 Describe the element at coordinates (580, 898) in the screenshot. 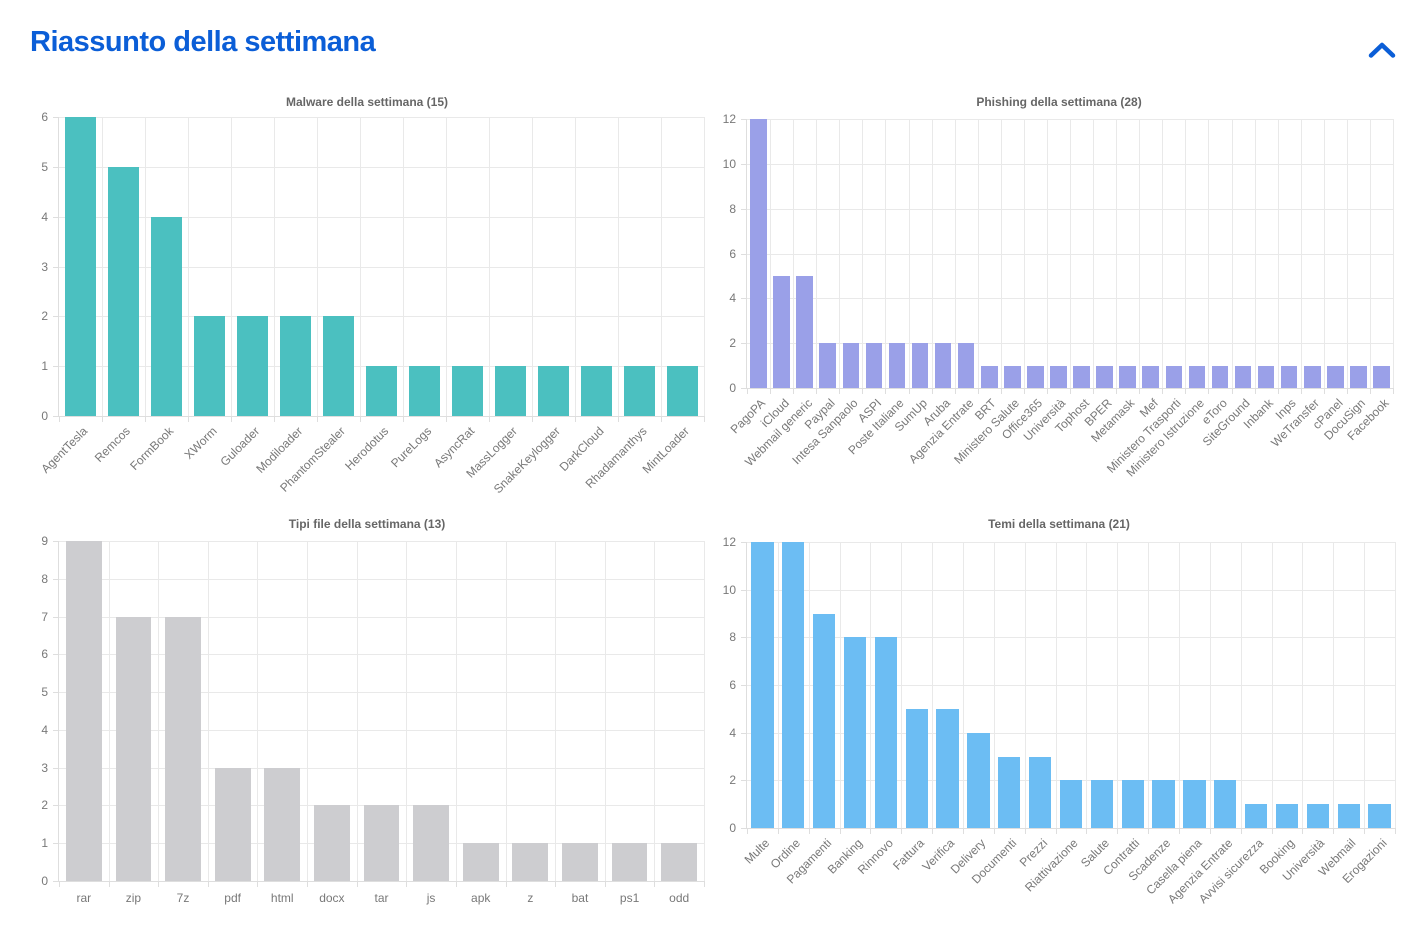

I see `x-axis-label: bat` at that location.